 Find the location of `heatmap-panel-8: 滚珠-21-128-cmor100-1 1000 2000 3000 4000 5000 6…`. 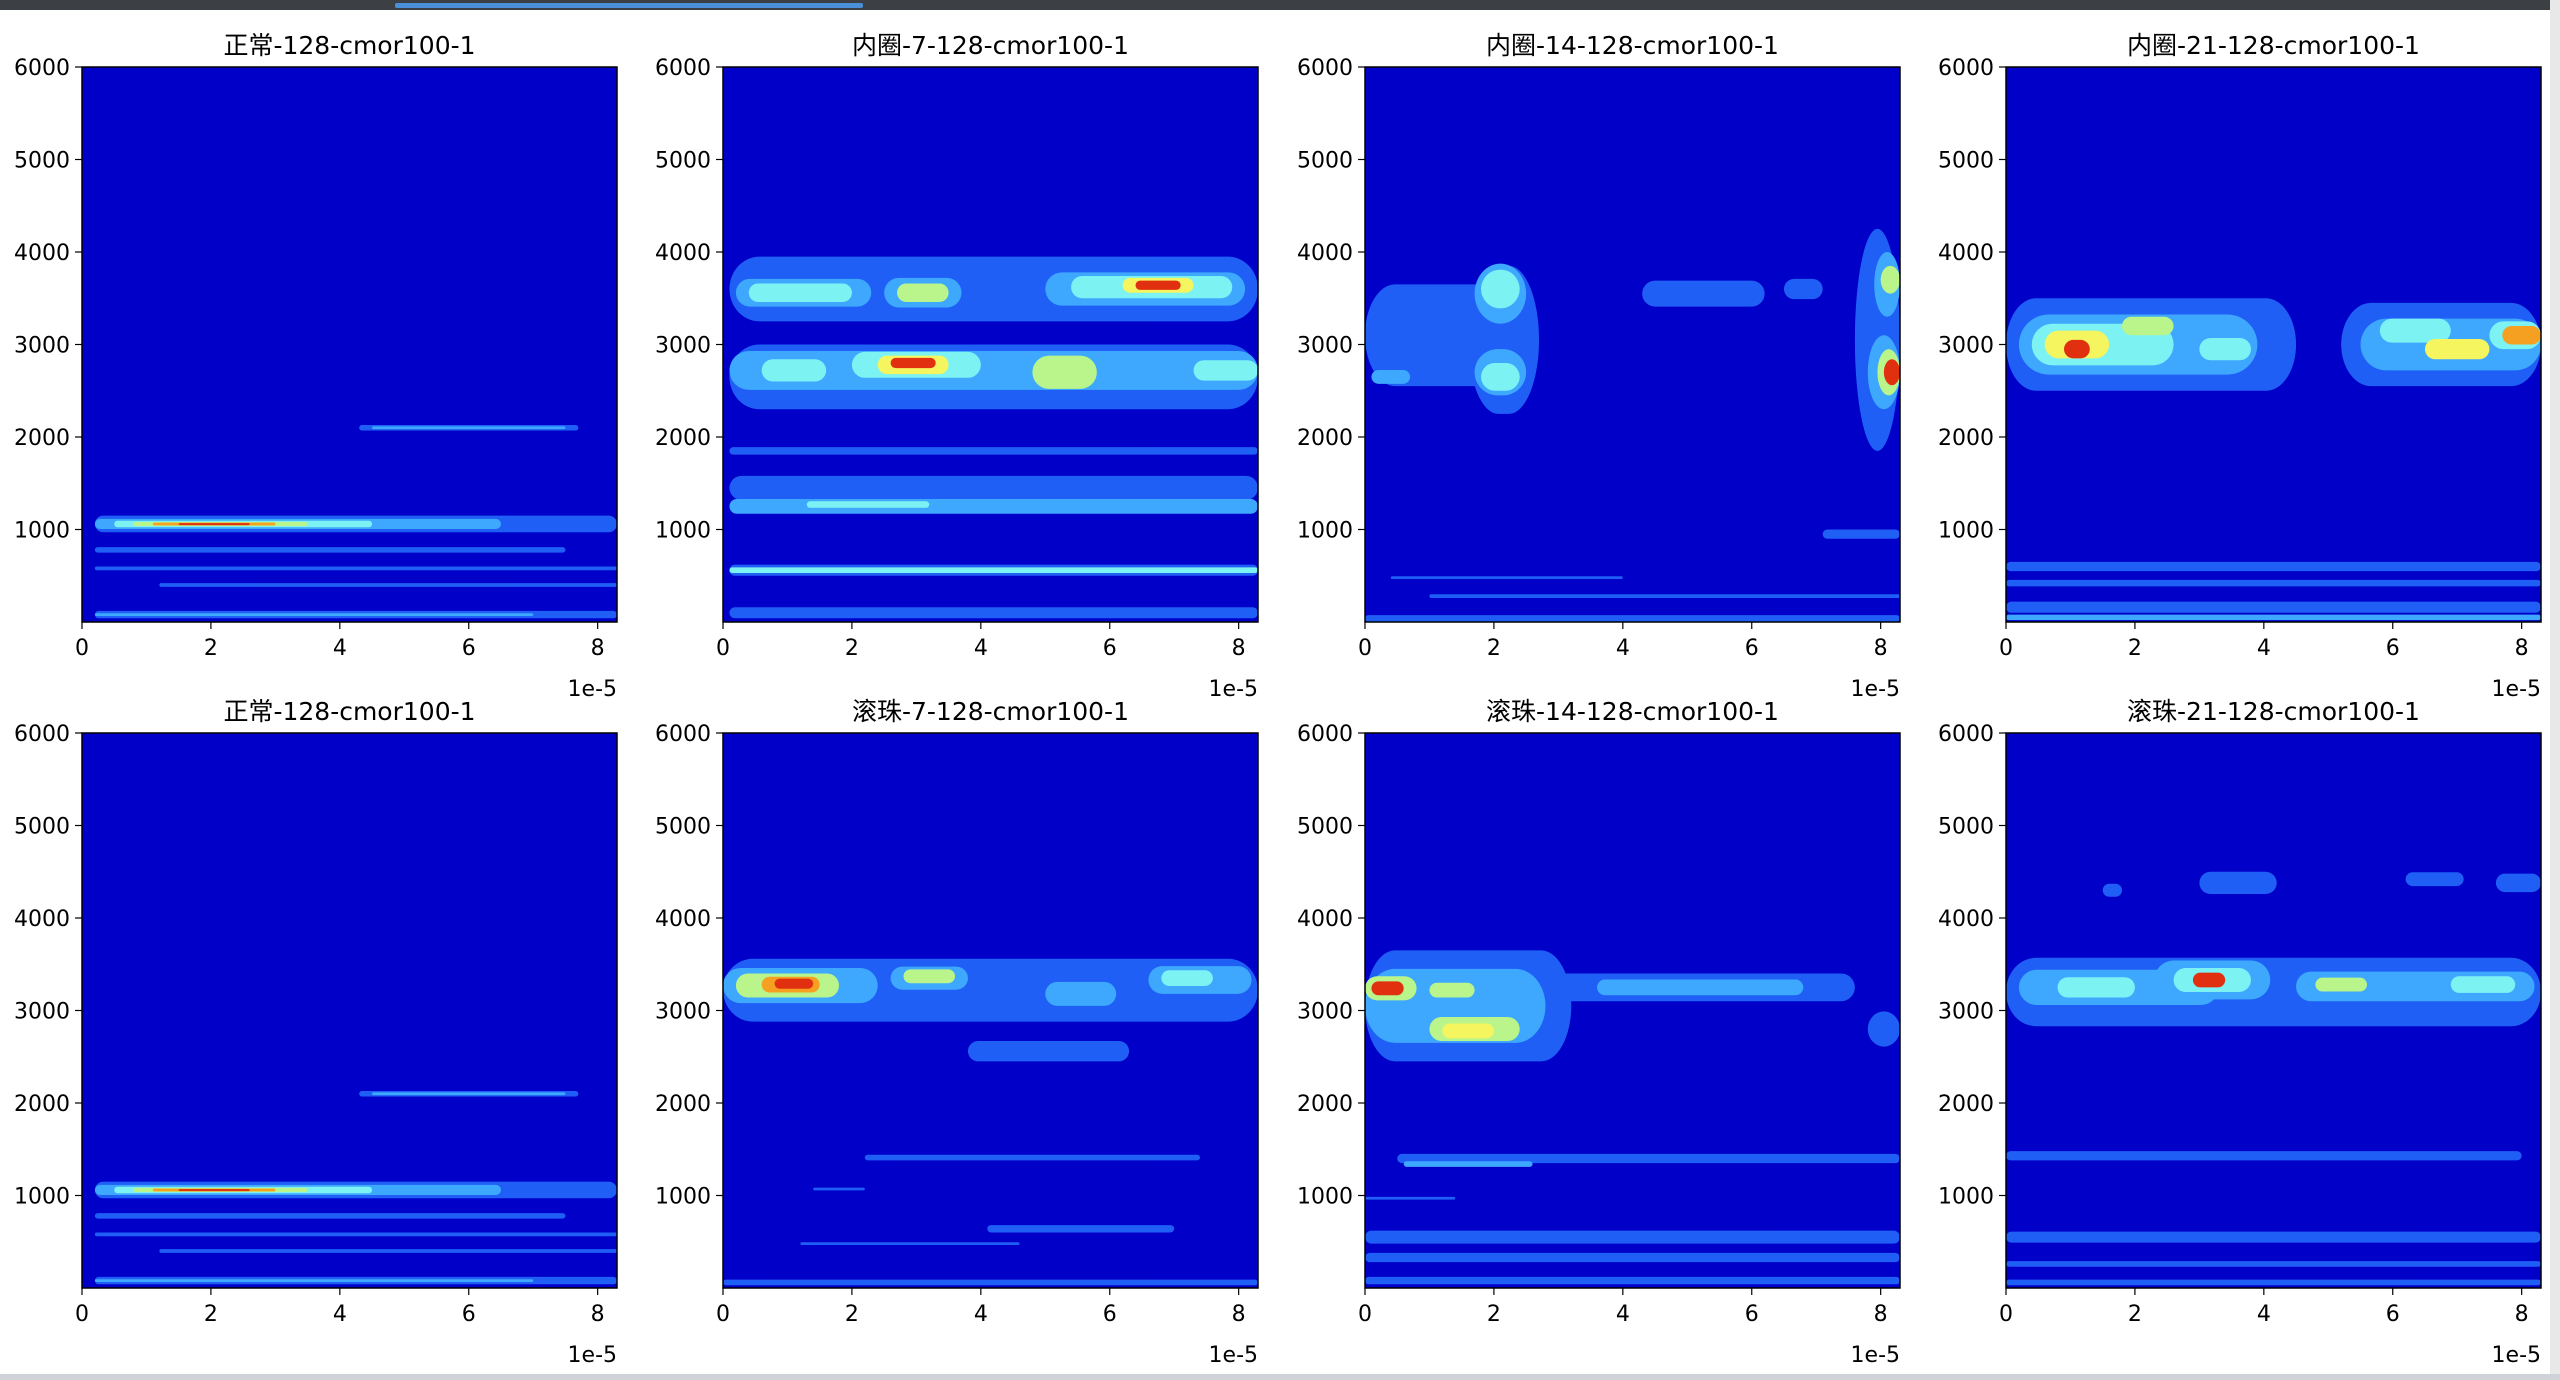

heatmap-panel-8: 滚珠-21-128-cmor100-1 1000 2000 3000 4000 5000 6… is located at coordinates (2240, 1032).